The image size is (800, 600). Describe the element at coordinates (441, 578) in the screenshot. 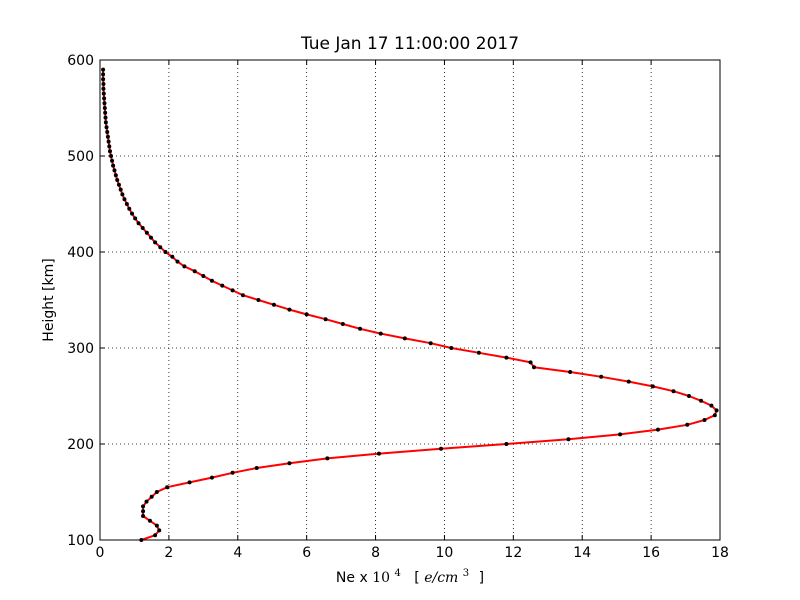

I see `x-axis-label-unit: e/cm` at that location.